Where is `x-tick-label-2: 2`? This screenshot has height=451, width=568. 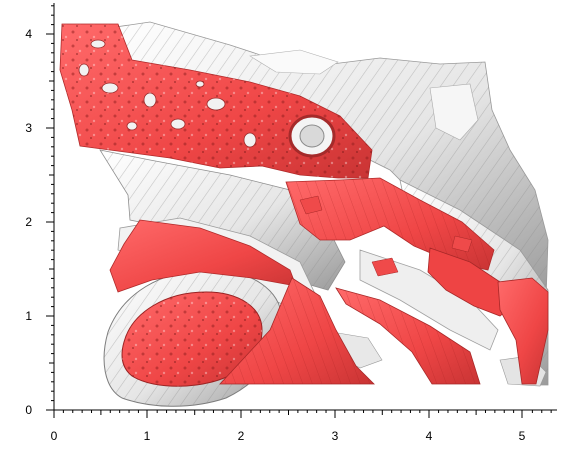
x-tick-label-2: 2 is located at coordinates (241, 436).